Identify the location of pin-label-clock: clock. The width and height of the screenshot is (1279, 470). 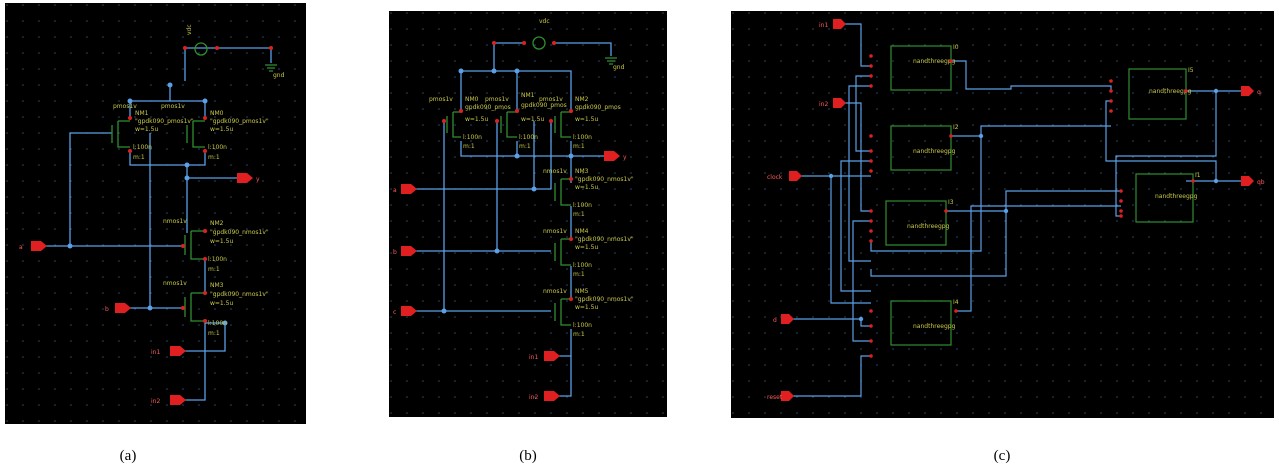
(775, 177).